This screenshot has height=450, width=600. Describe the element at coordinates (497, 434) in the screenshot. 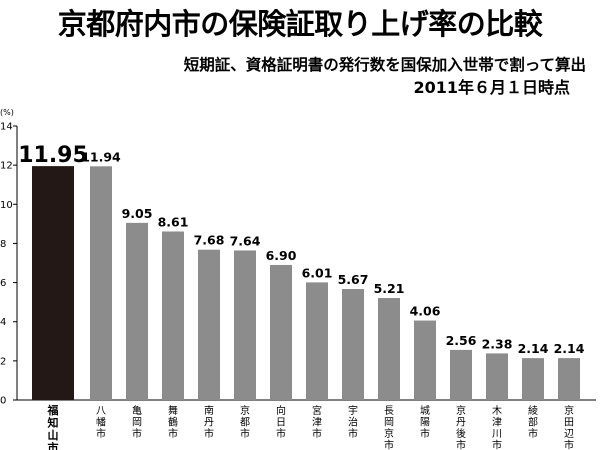

I see `category-label: 川` at that location.